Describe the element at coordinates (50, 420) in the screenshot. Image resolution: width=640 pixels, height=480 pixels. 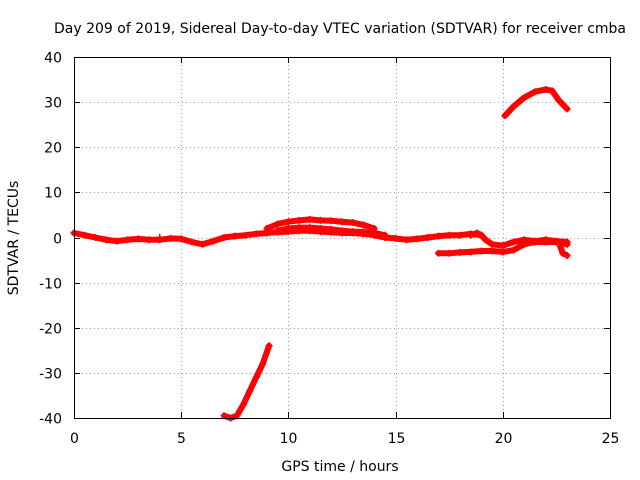
I see `y-tick-label: -40` at that location.